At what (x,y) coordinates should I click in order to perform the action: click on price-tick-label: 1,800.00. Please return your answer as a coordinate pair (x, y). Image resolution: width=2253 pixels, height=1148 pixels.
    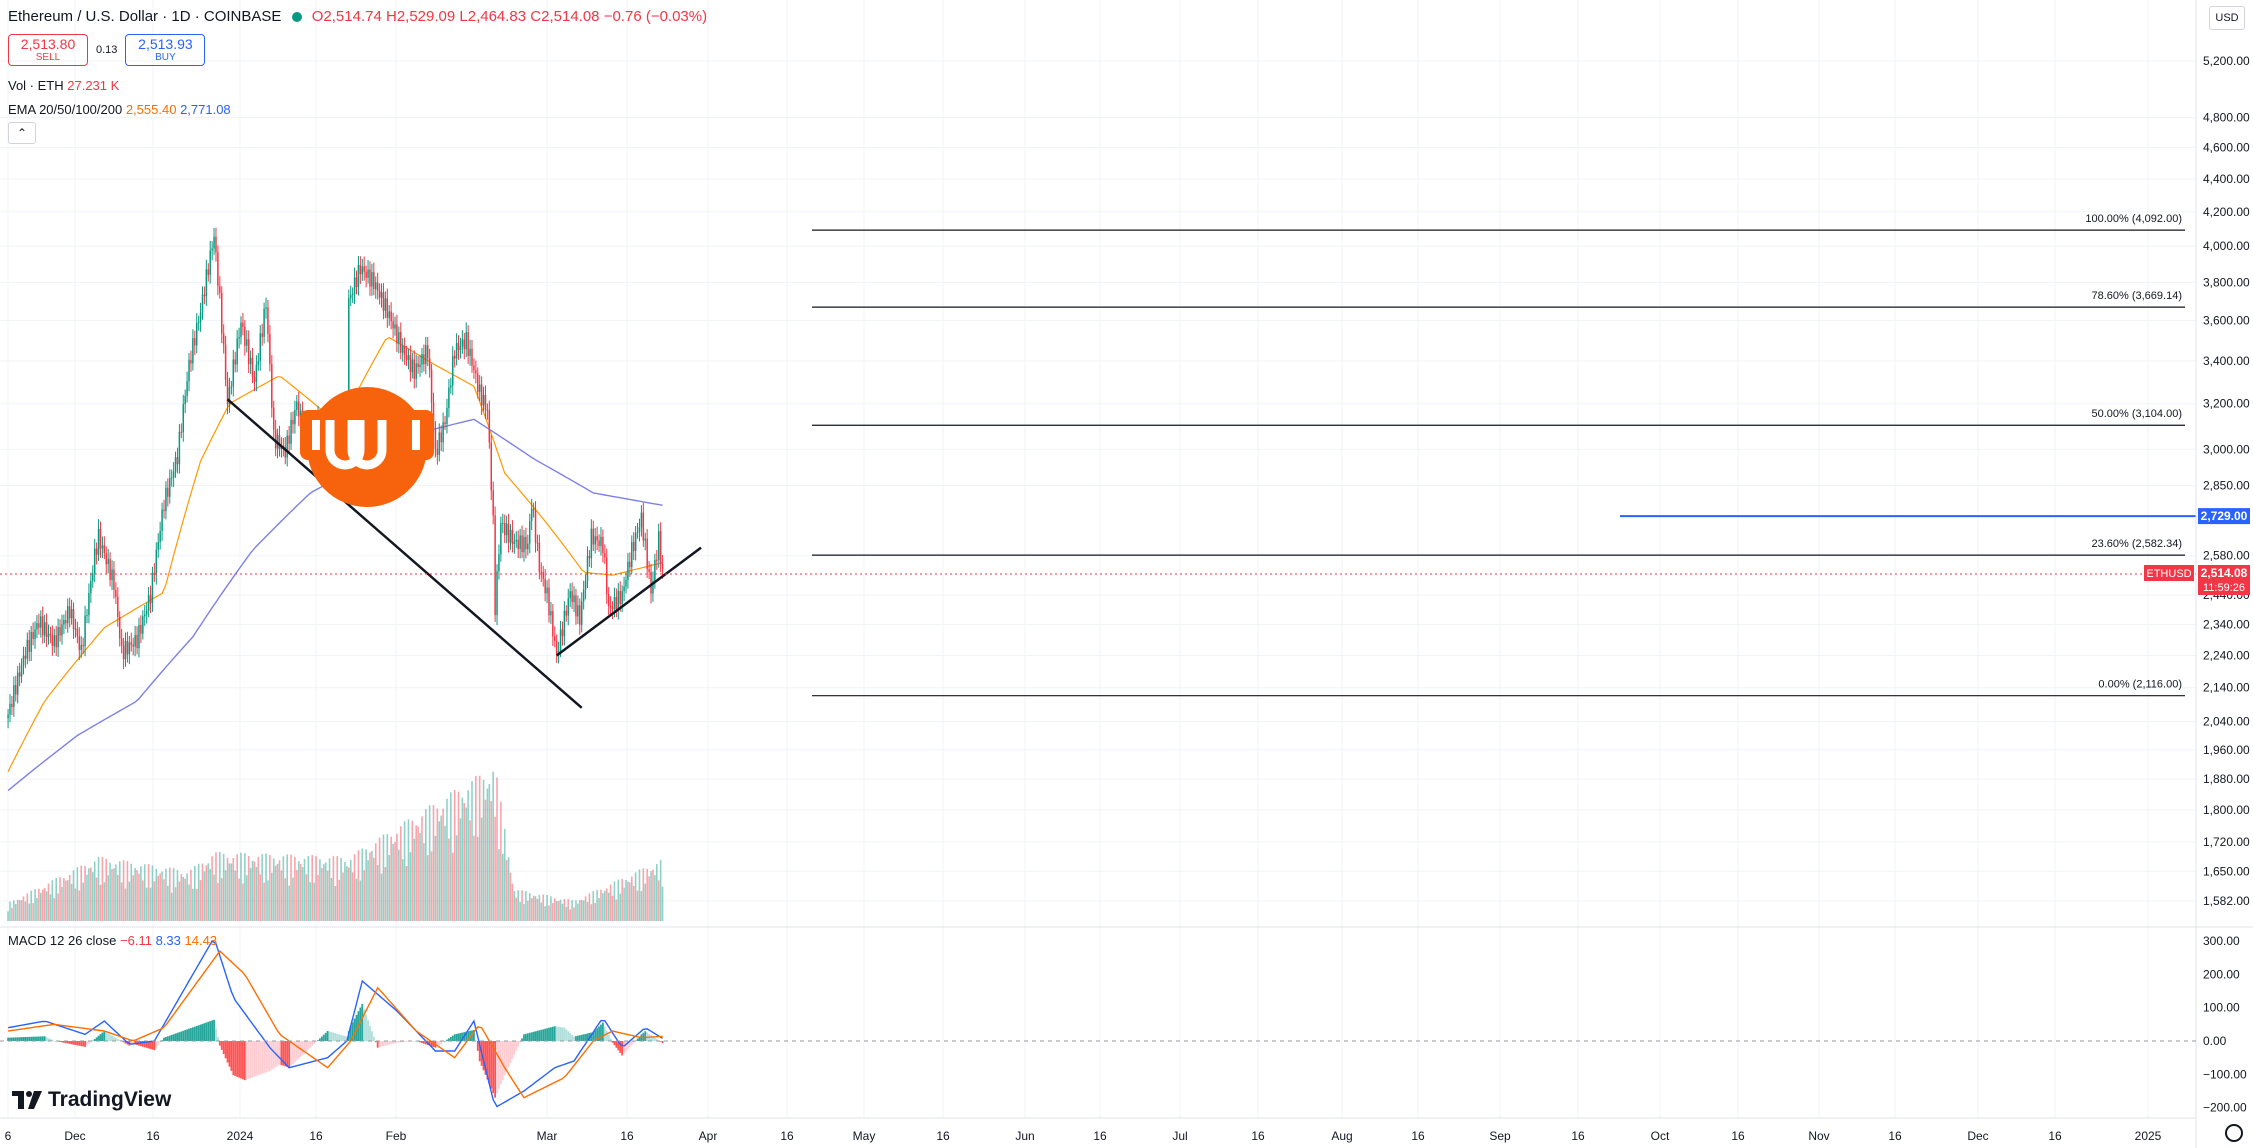
    Looking at the image, I should click on (2226, 810).